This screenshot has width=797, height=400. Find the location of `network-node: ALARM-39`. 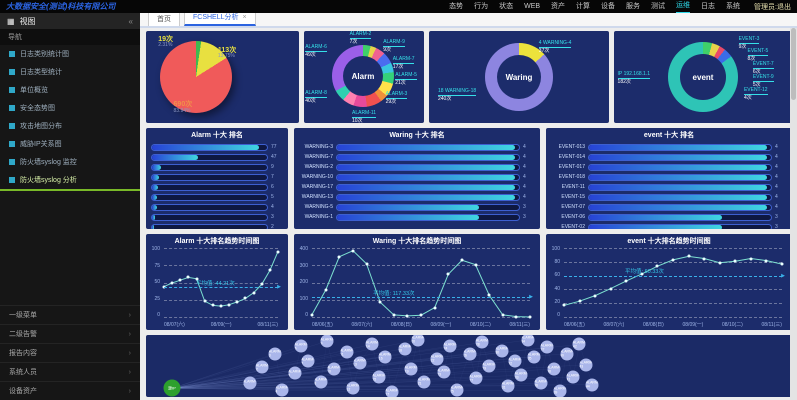

network-node: ALARM-39 is located at coordinates (560, 390).